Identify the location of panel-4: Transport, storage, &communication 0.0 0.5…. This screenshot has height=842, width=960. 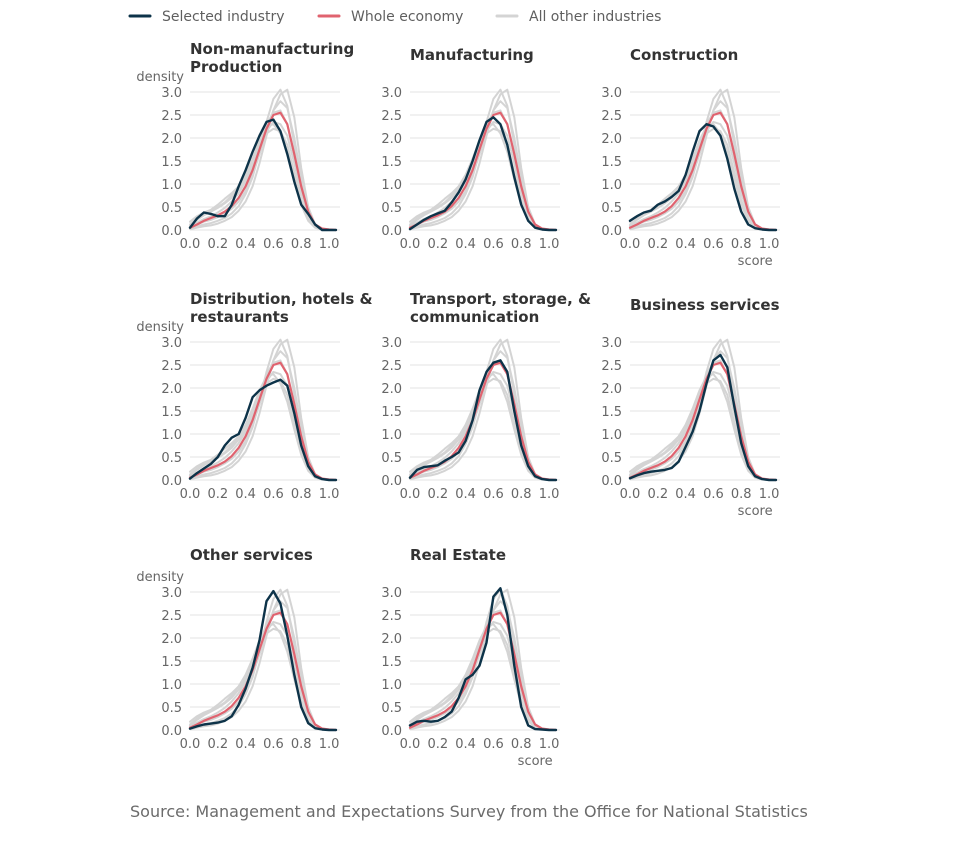
(486, 396).